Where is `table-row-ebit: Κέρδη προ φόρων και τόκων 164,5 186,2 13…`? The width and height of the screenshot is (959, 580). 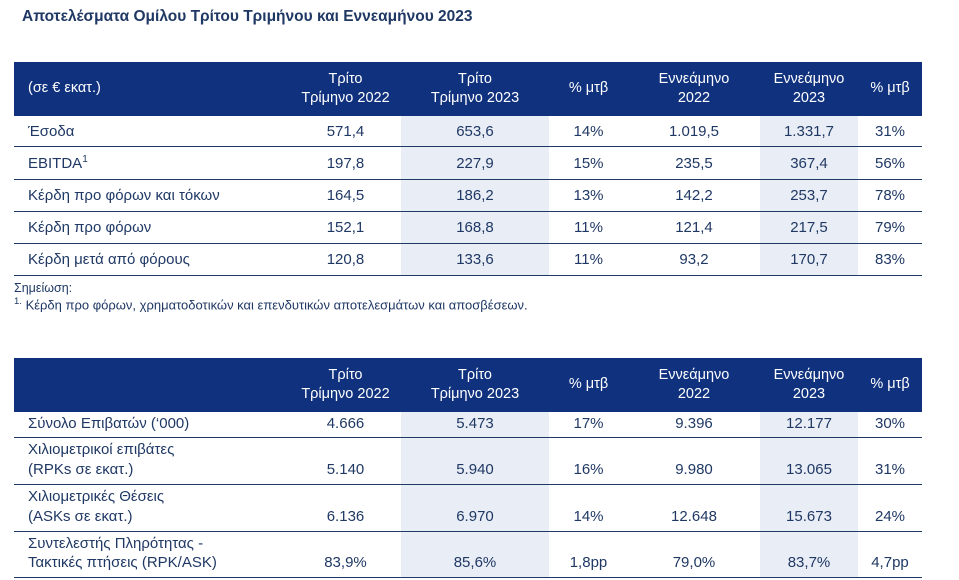 table-row-ebit: Κέρδη προ φόρων και τόκων 164,5 186,2 13… is located at coordinates (468, 196).